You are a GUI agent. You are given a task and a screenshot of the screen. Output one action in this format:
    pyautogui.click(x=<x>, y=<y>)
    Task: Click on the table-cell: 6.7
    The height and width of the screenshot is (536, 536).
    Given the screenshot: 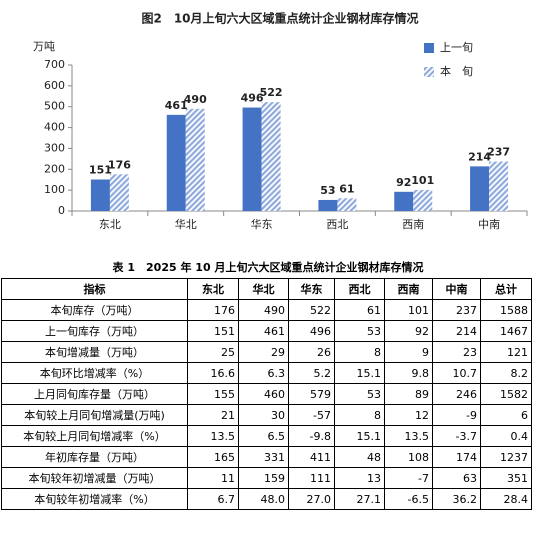 What is the action you would take?
    pyautogui.click(x=213, y=499)
    